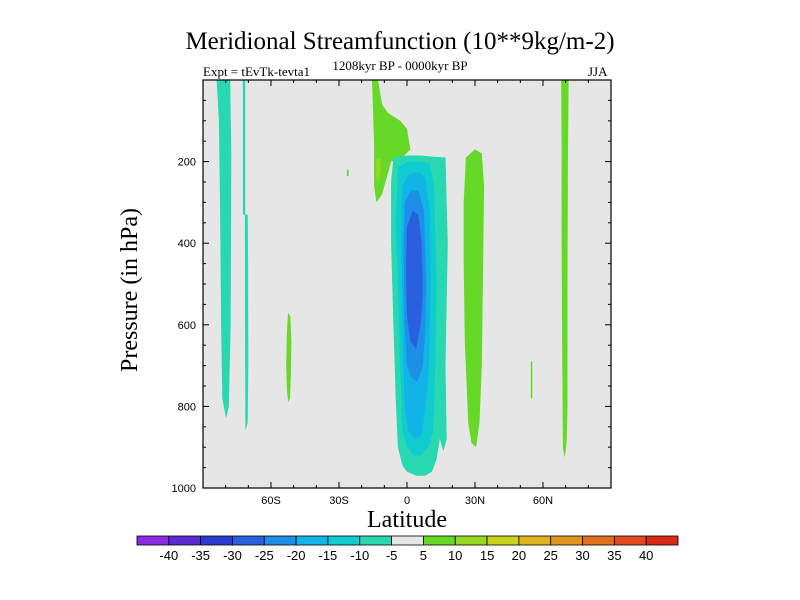 The height and width of the screenshot is (600, 800). I want to click on experiment-label: Expt = tEvTk-tevta1, so click(256, 71).